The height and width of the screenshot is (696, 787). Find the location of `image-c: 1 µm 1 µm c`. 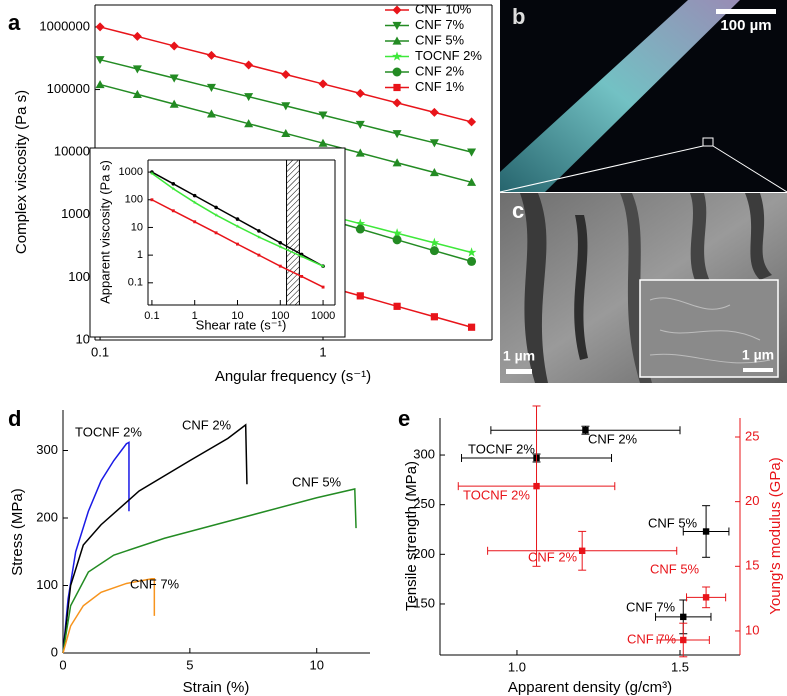

image-c: 1 µm 1 µm c is located at coordinates (643, 288).